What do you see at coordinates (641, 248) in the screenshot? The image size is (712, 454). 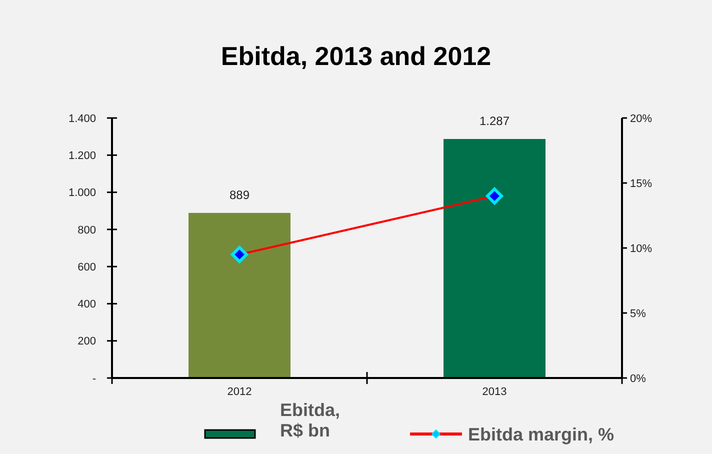 I see `y2-tick-label: 10%` at bounding box center [641, 248].